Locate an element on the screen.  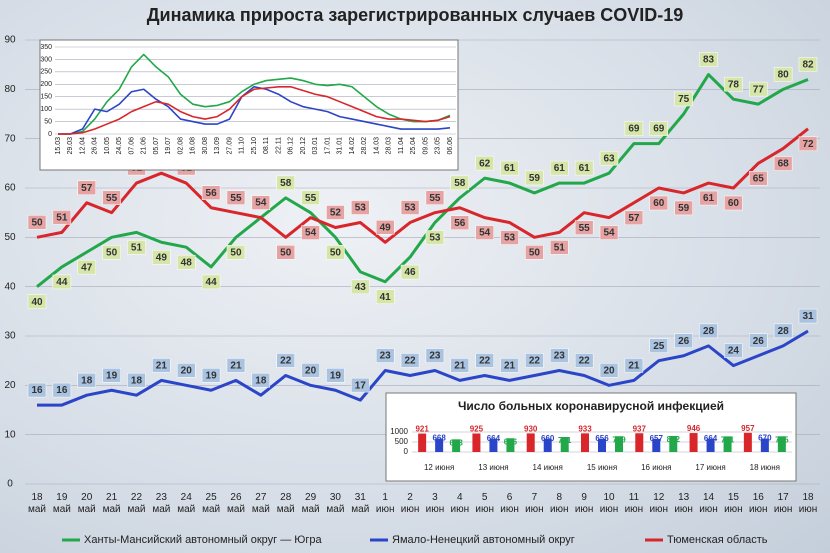
data-label: 72 is located at coordinates (808, 144).